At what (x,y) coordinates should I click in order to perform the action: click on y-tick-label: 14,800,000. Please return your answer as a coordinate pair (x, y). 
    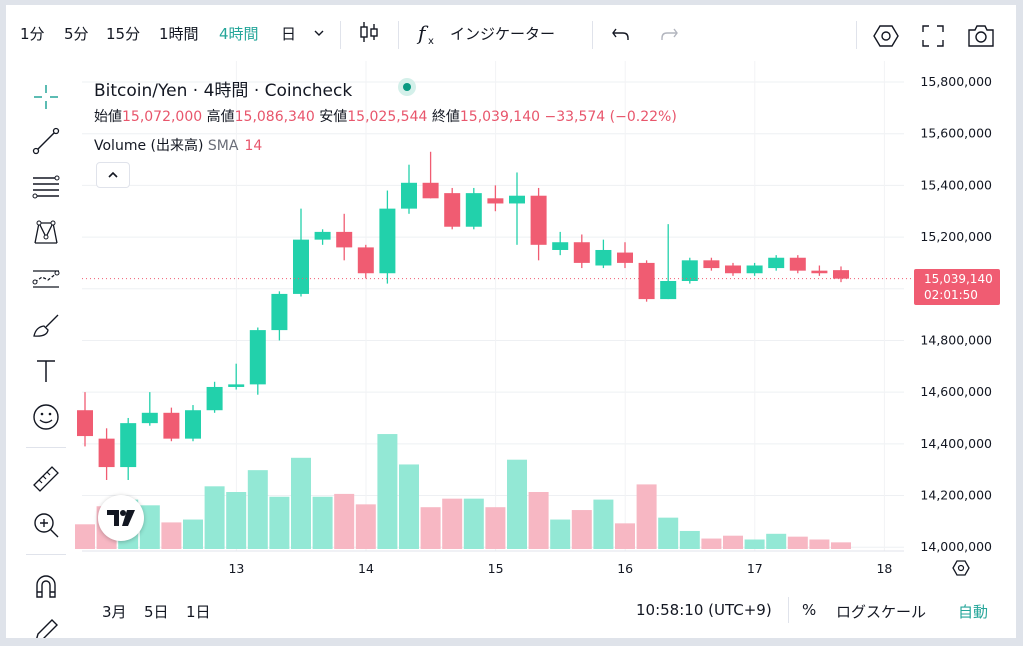
    Looking at the image, I should click on (956, 339).